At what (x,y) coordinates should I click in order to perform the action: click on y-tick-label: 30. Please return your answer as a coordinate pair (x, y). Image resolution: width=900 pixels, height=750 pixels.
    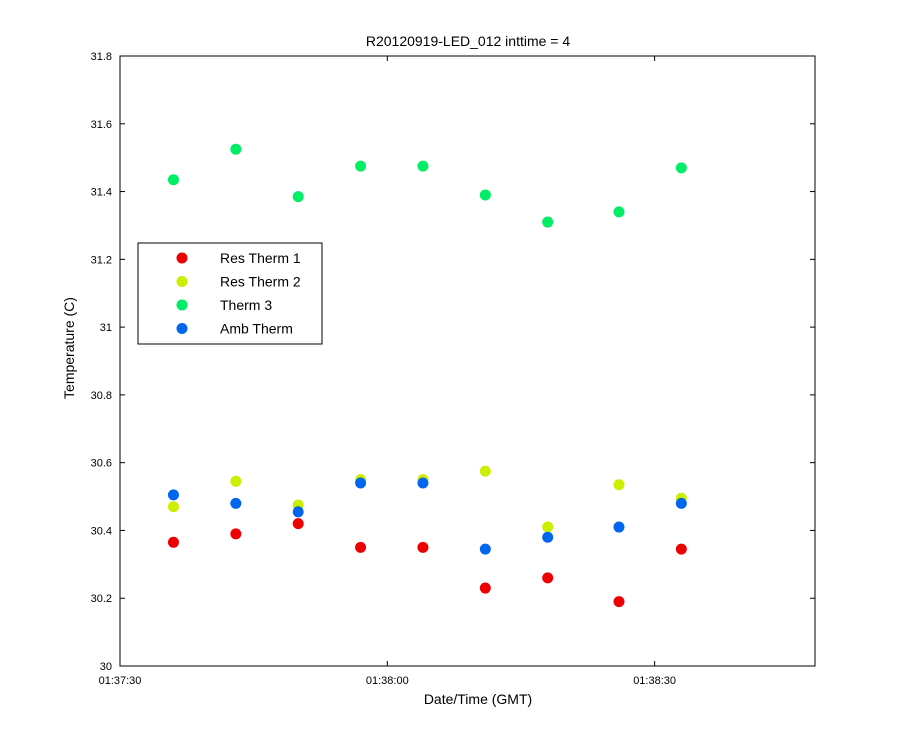
    Looking at the image, I should click on (106, 667).